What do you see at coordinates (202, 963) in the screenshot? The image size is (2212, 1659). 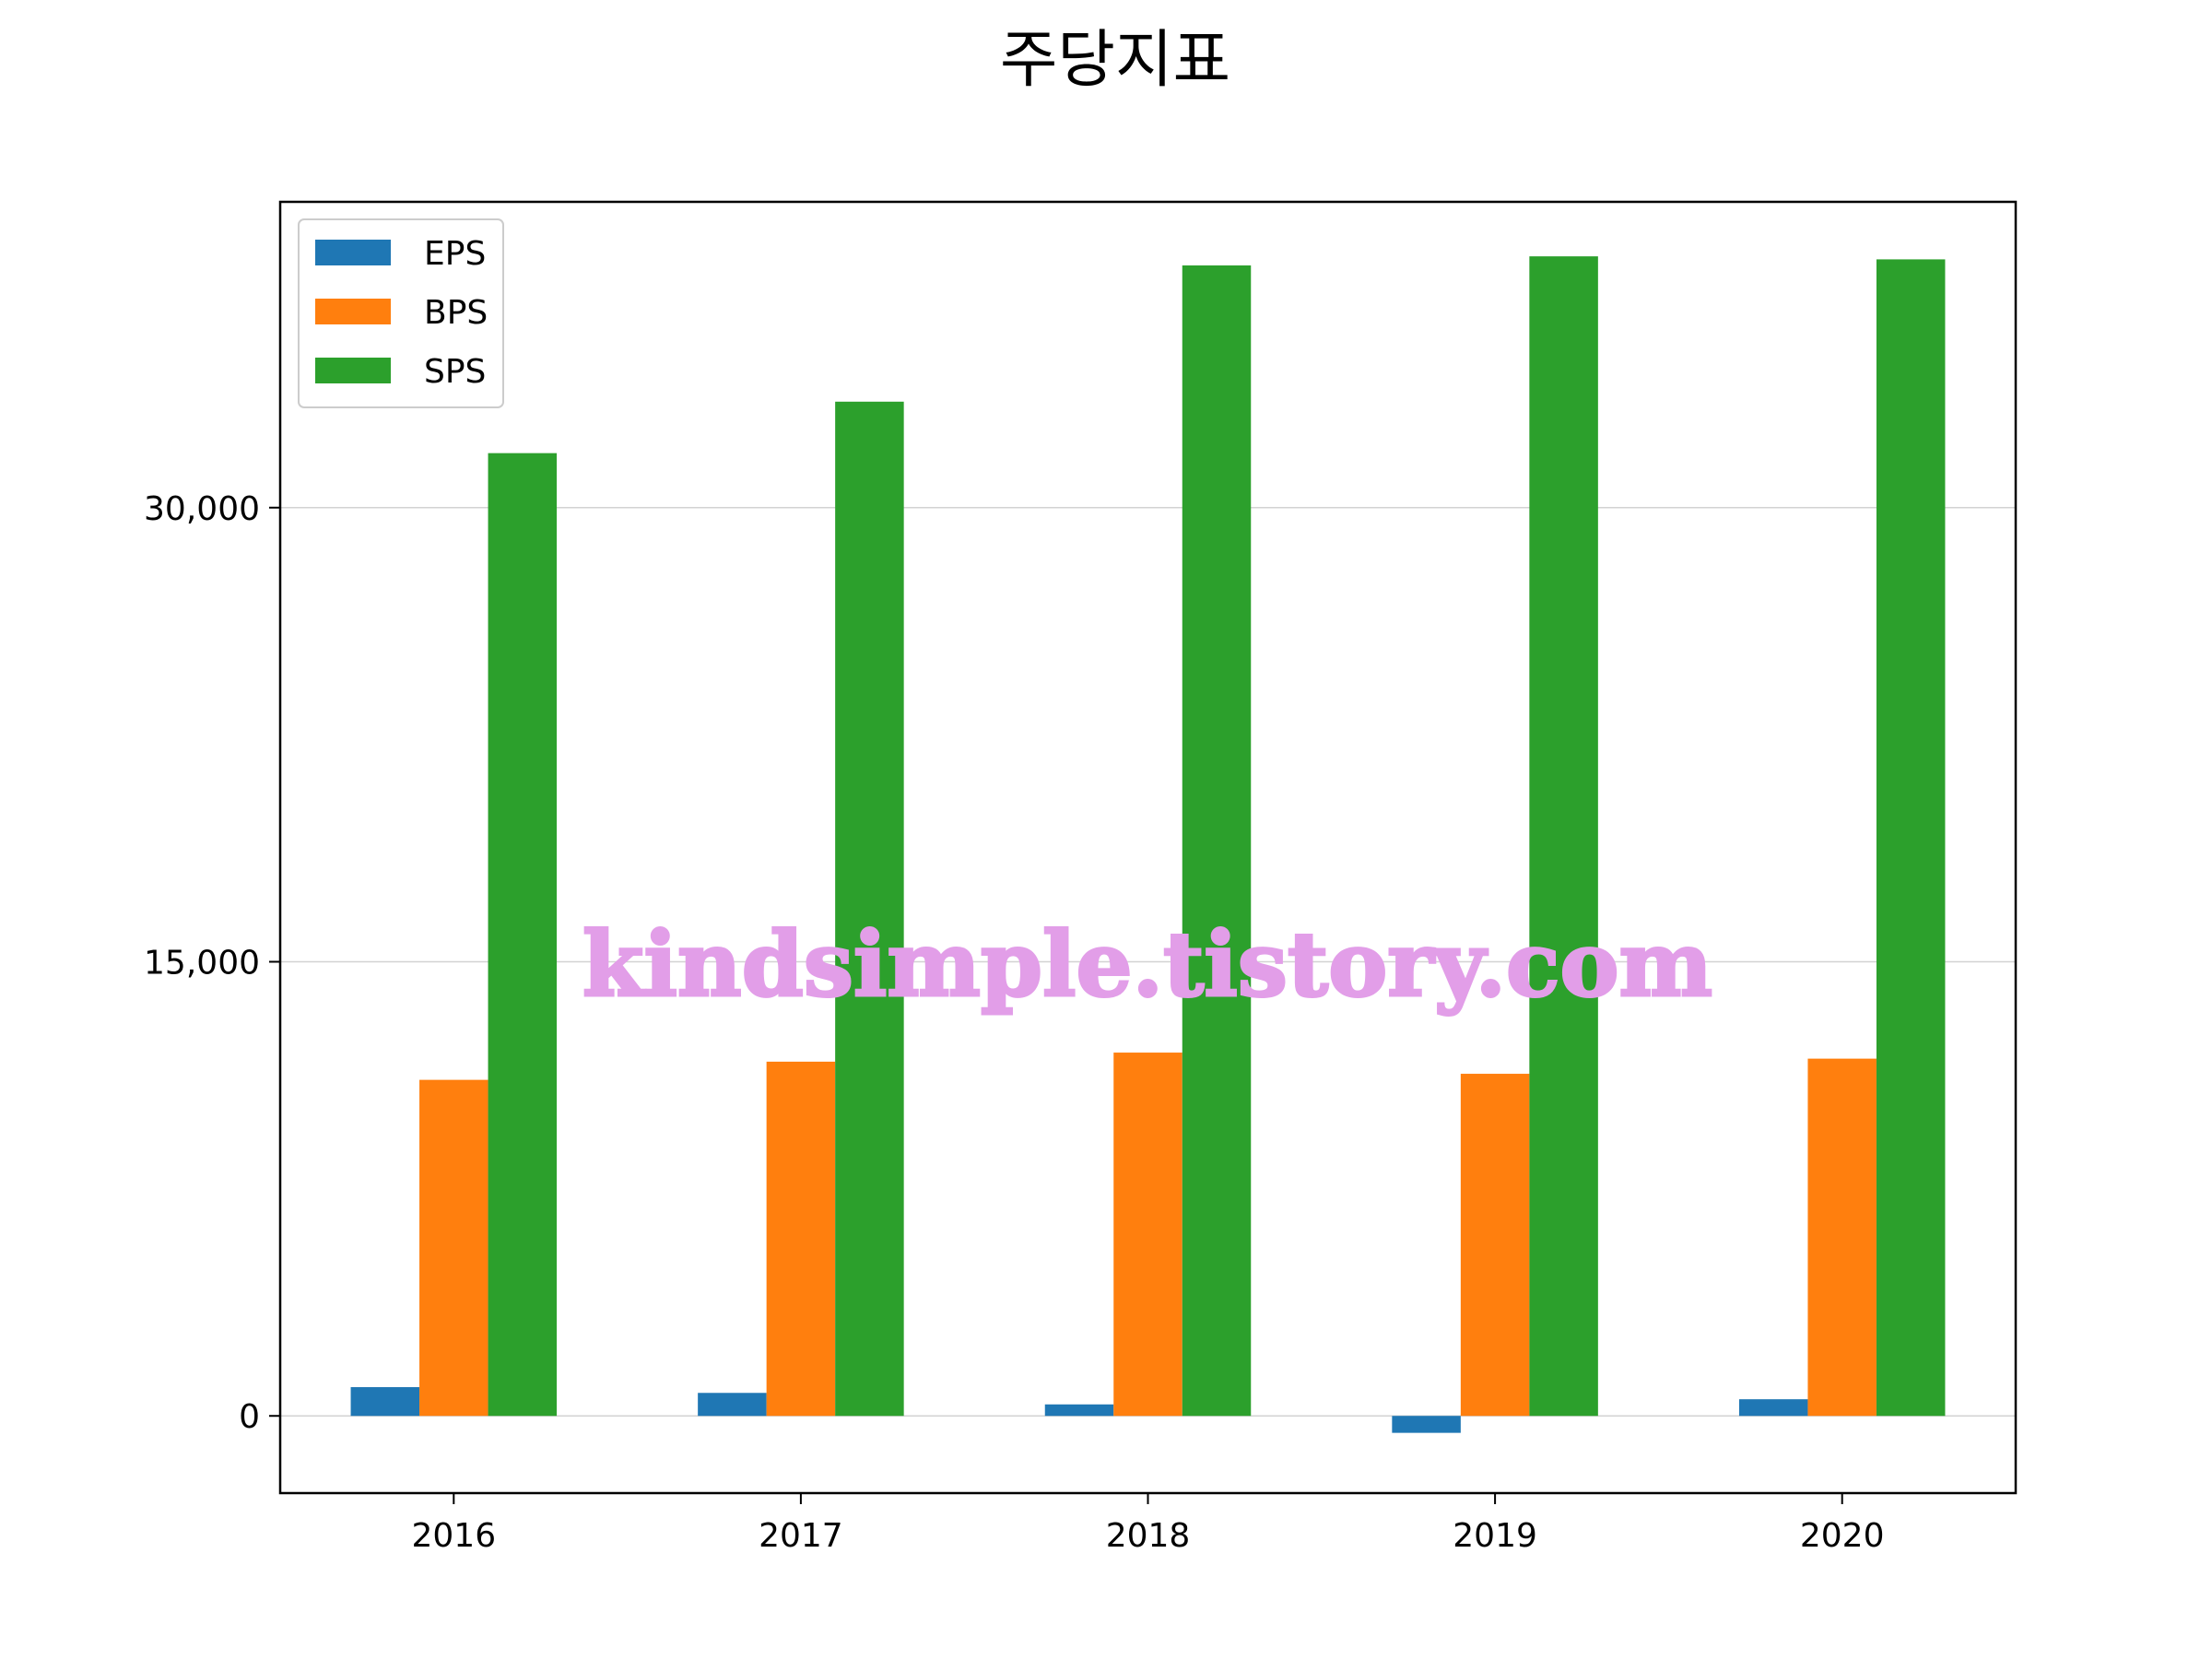 I see `y-tick-label: 15,000` at bounding box center [202, 963].